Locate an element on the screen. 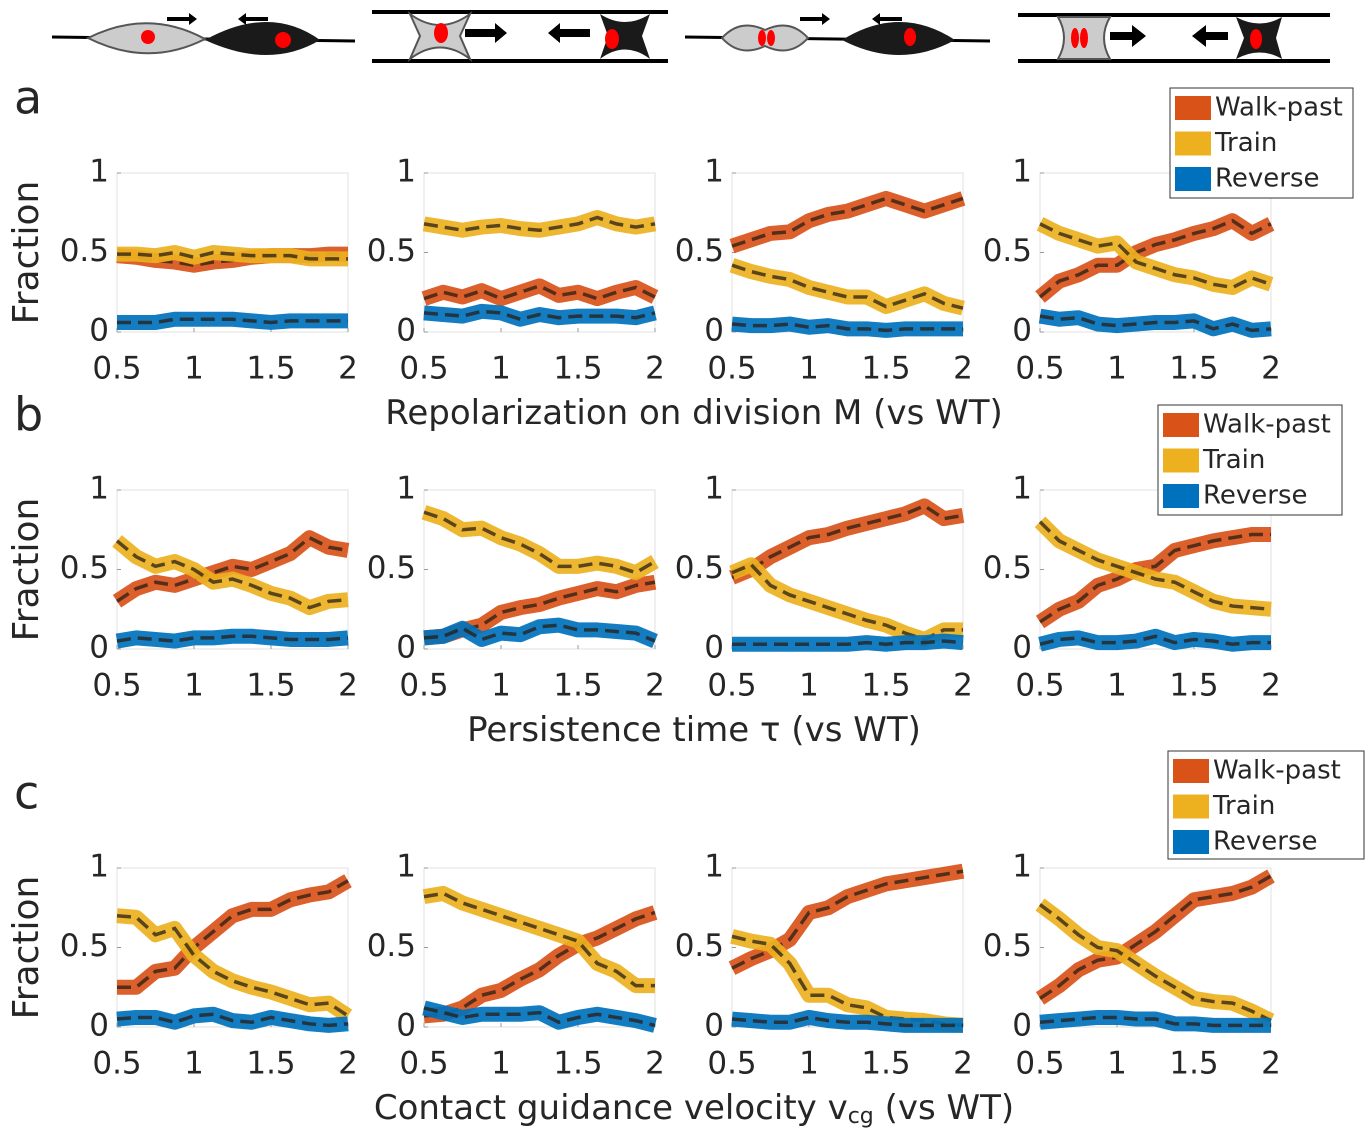 The image size is (1372, 1137). x-axis-label-tail: (vs WT) is located at coordinates (944, 1108).